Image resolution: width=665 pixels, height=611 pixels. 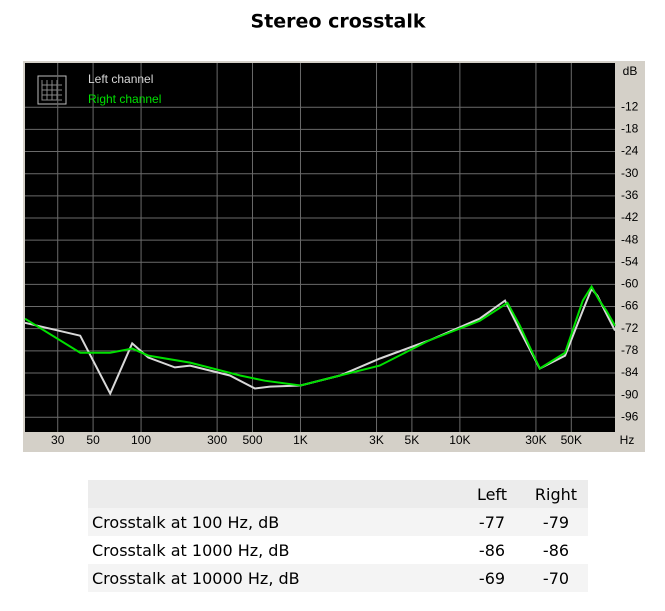 What do you see at coordinates (630, 350) in the screenshot?
I see `y-tick-label: -78` at bounding box center [630, 350].